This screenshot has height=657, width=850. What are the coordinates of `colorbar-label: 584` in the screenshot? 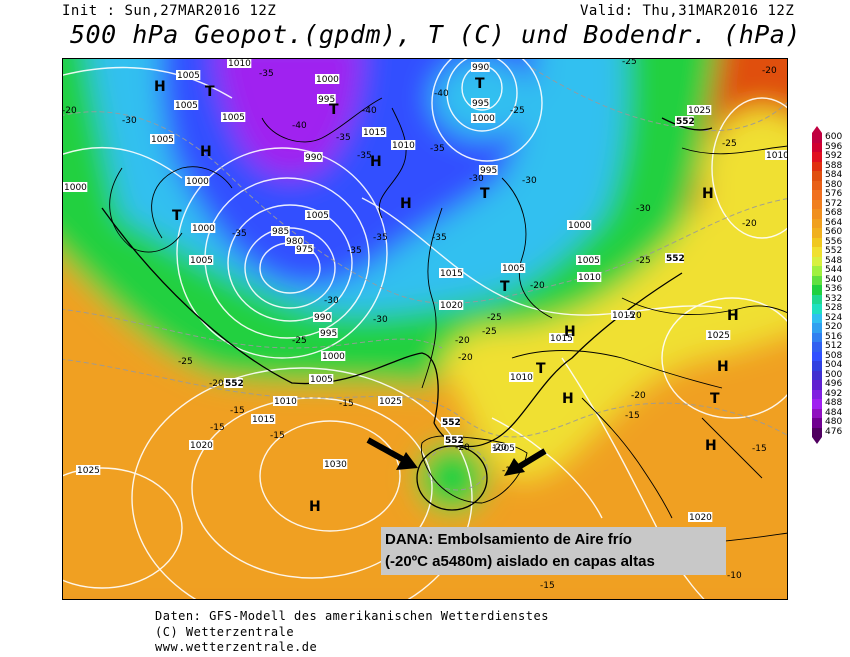 It's located at (834, 175).